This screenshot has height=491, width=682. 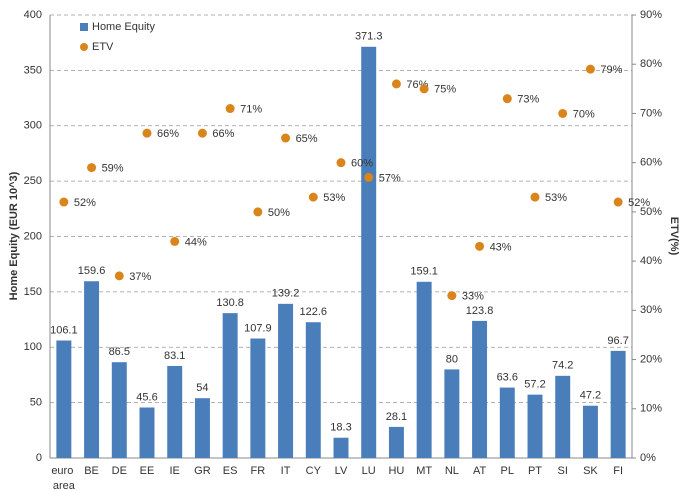 What do you see at coordinates (396, 471) in the screenshot?
I see `x-tick-label: HU` at bounding box center [396, 471].